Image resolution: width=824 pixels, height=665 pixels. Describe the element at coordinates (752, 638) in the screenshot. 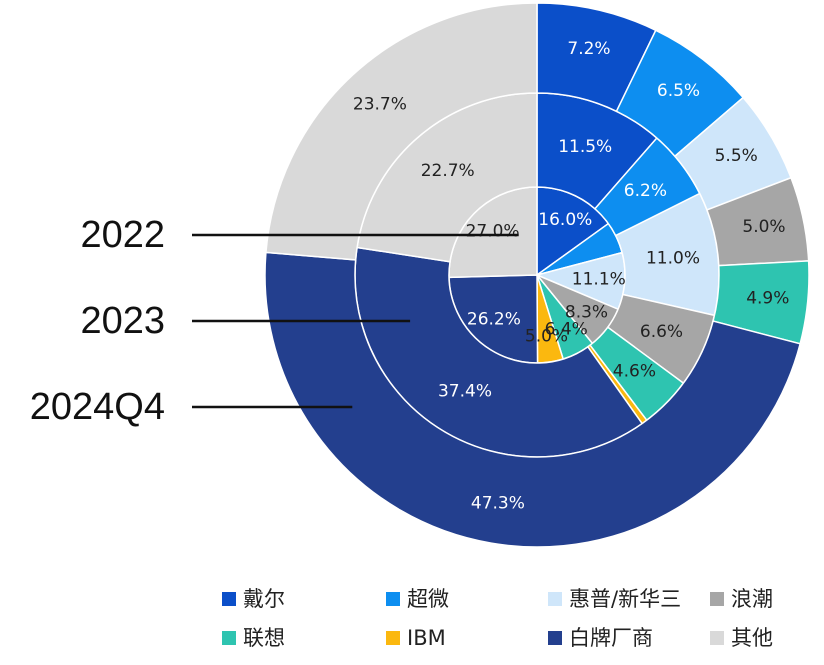

I see `legend-label-8: 其他` at that location.